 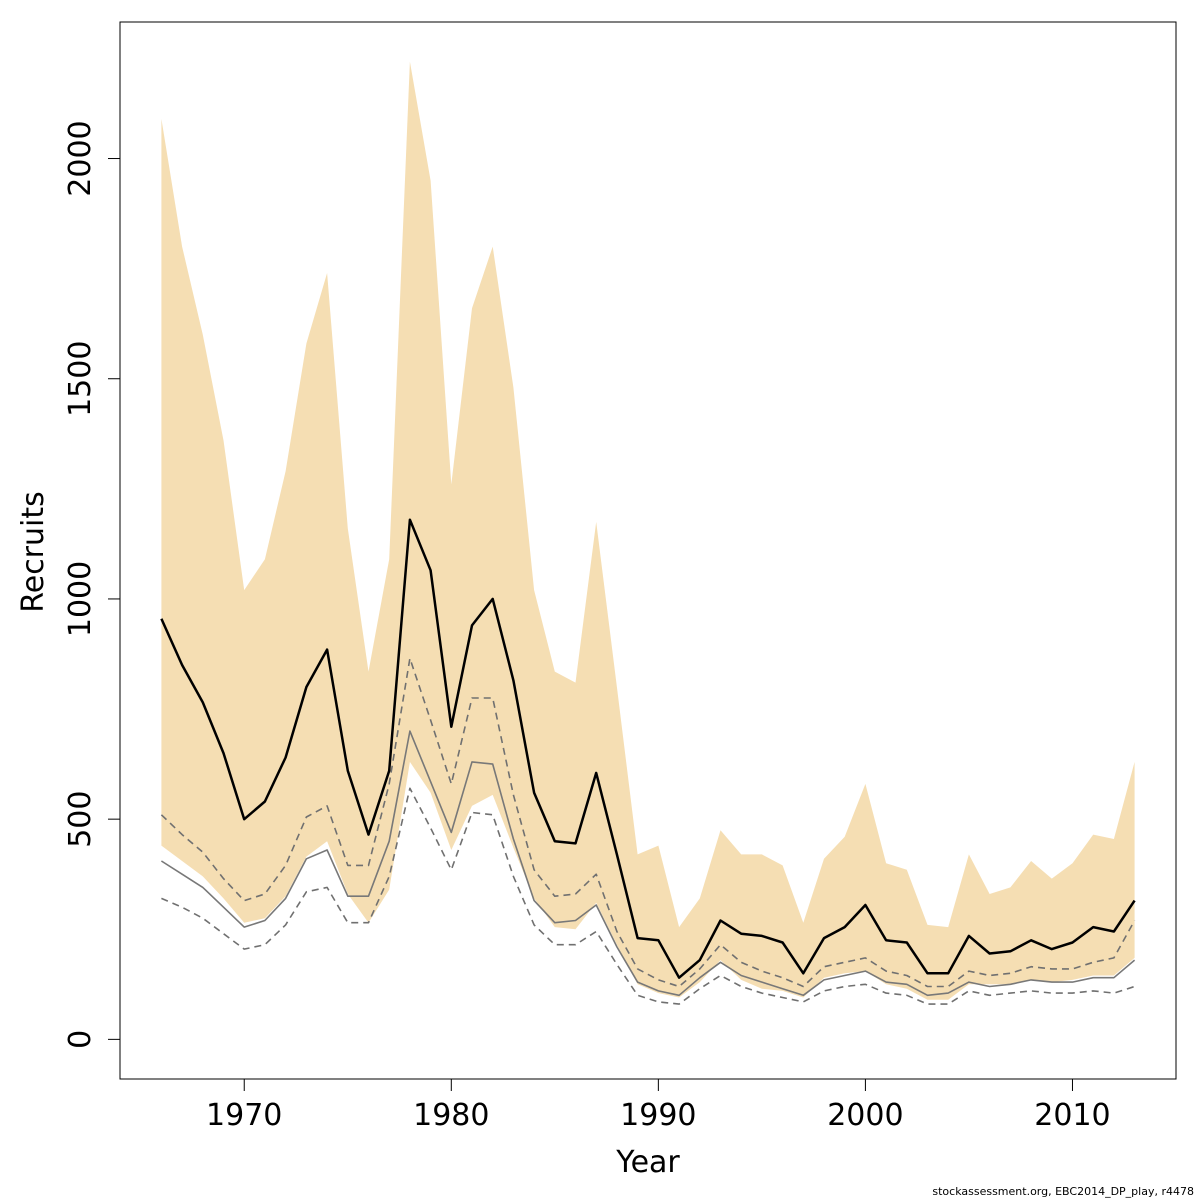 What do you see at coordinates (647, 1162) in the screenshot?
I see `x-axis-title: Year` at bounding box center [647, 1162].